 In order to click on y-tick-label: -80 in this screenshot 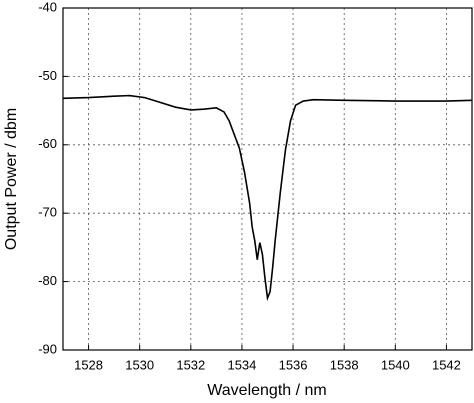, I will do `click(47, 280)`.